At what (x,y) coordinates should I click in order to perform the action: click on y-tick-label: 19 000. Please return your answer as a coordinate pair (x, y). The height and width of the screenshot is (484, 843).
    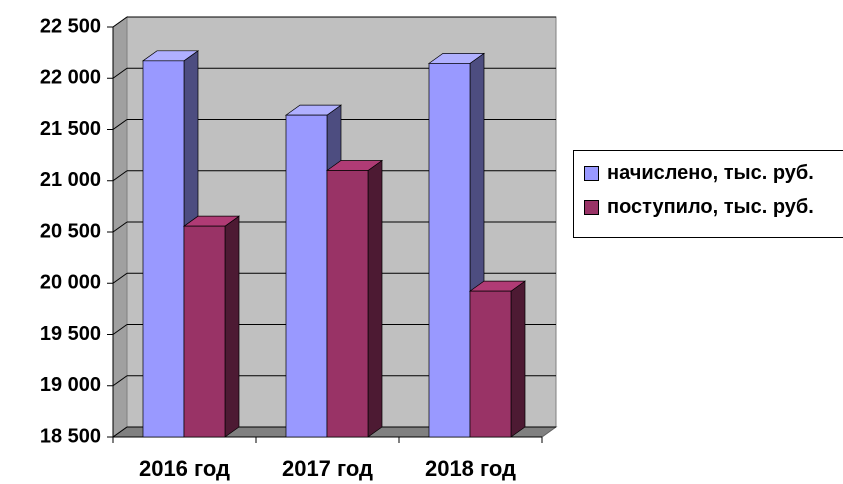
    Looking at the image, I should click on (70, 385).